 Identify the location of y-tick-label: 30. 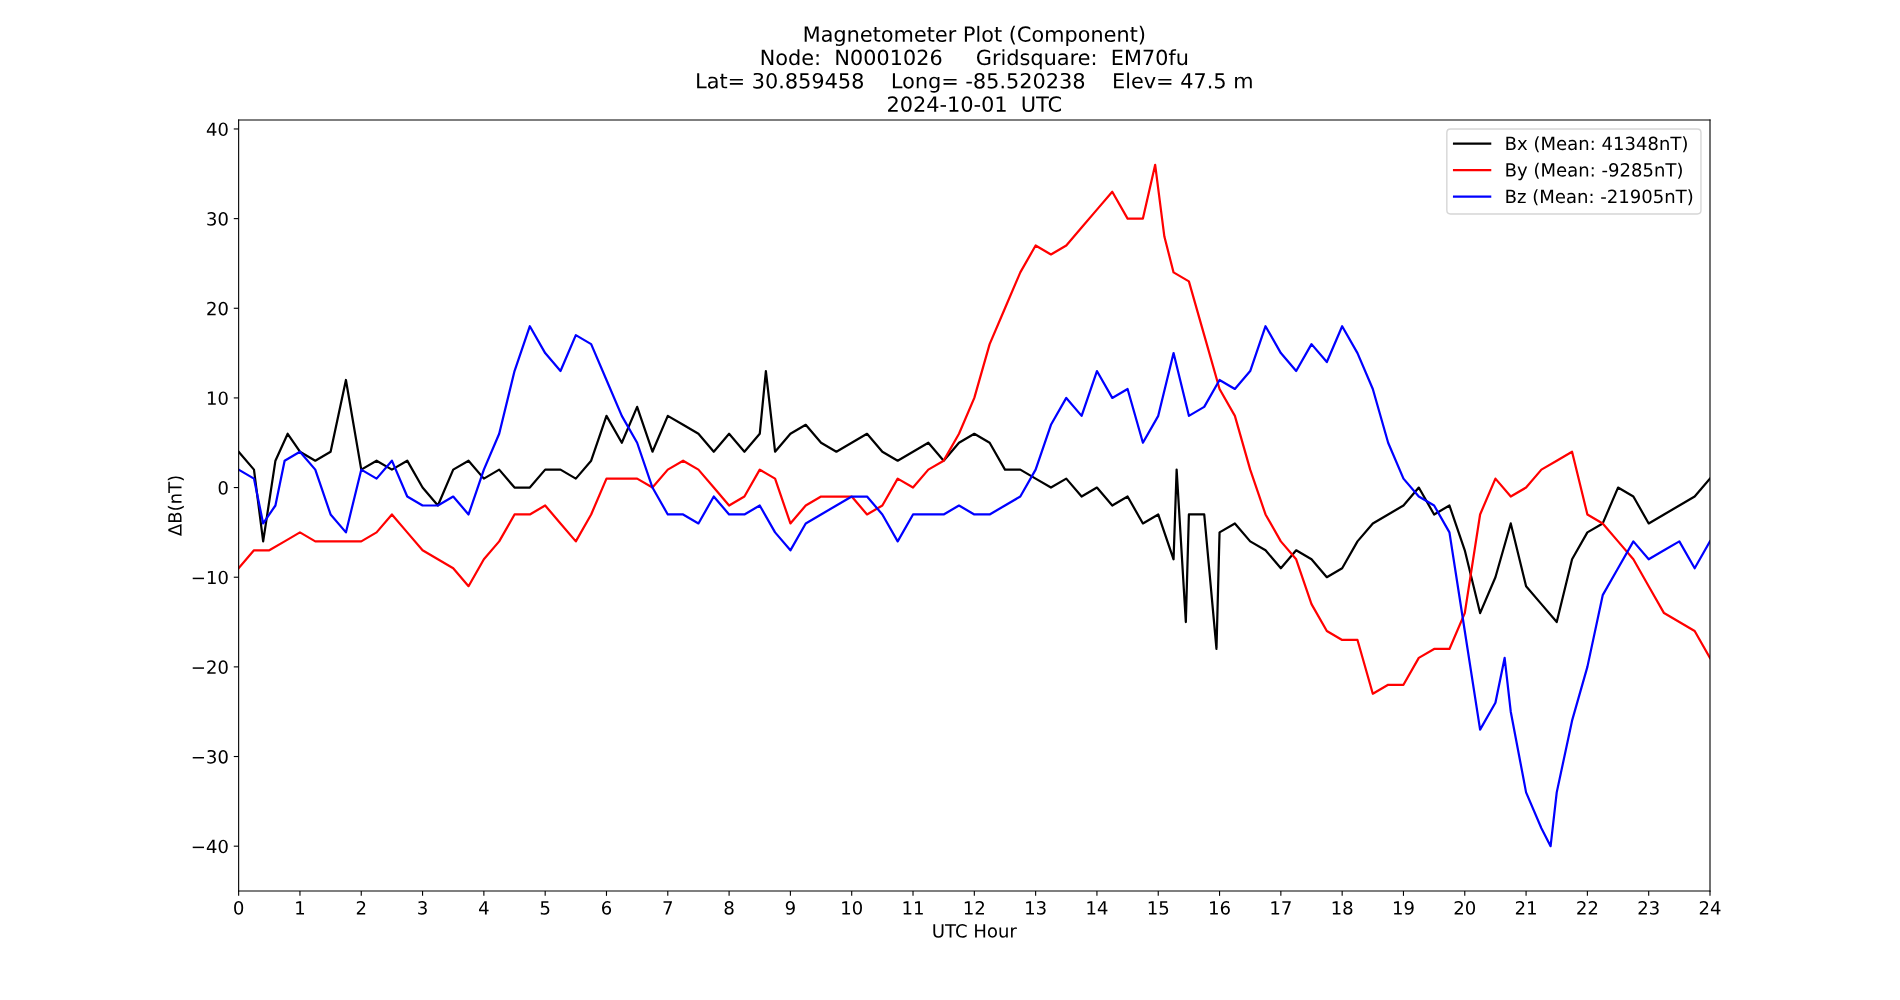
(217, 219).